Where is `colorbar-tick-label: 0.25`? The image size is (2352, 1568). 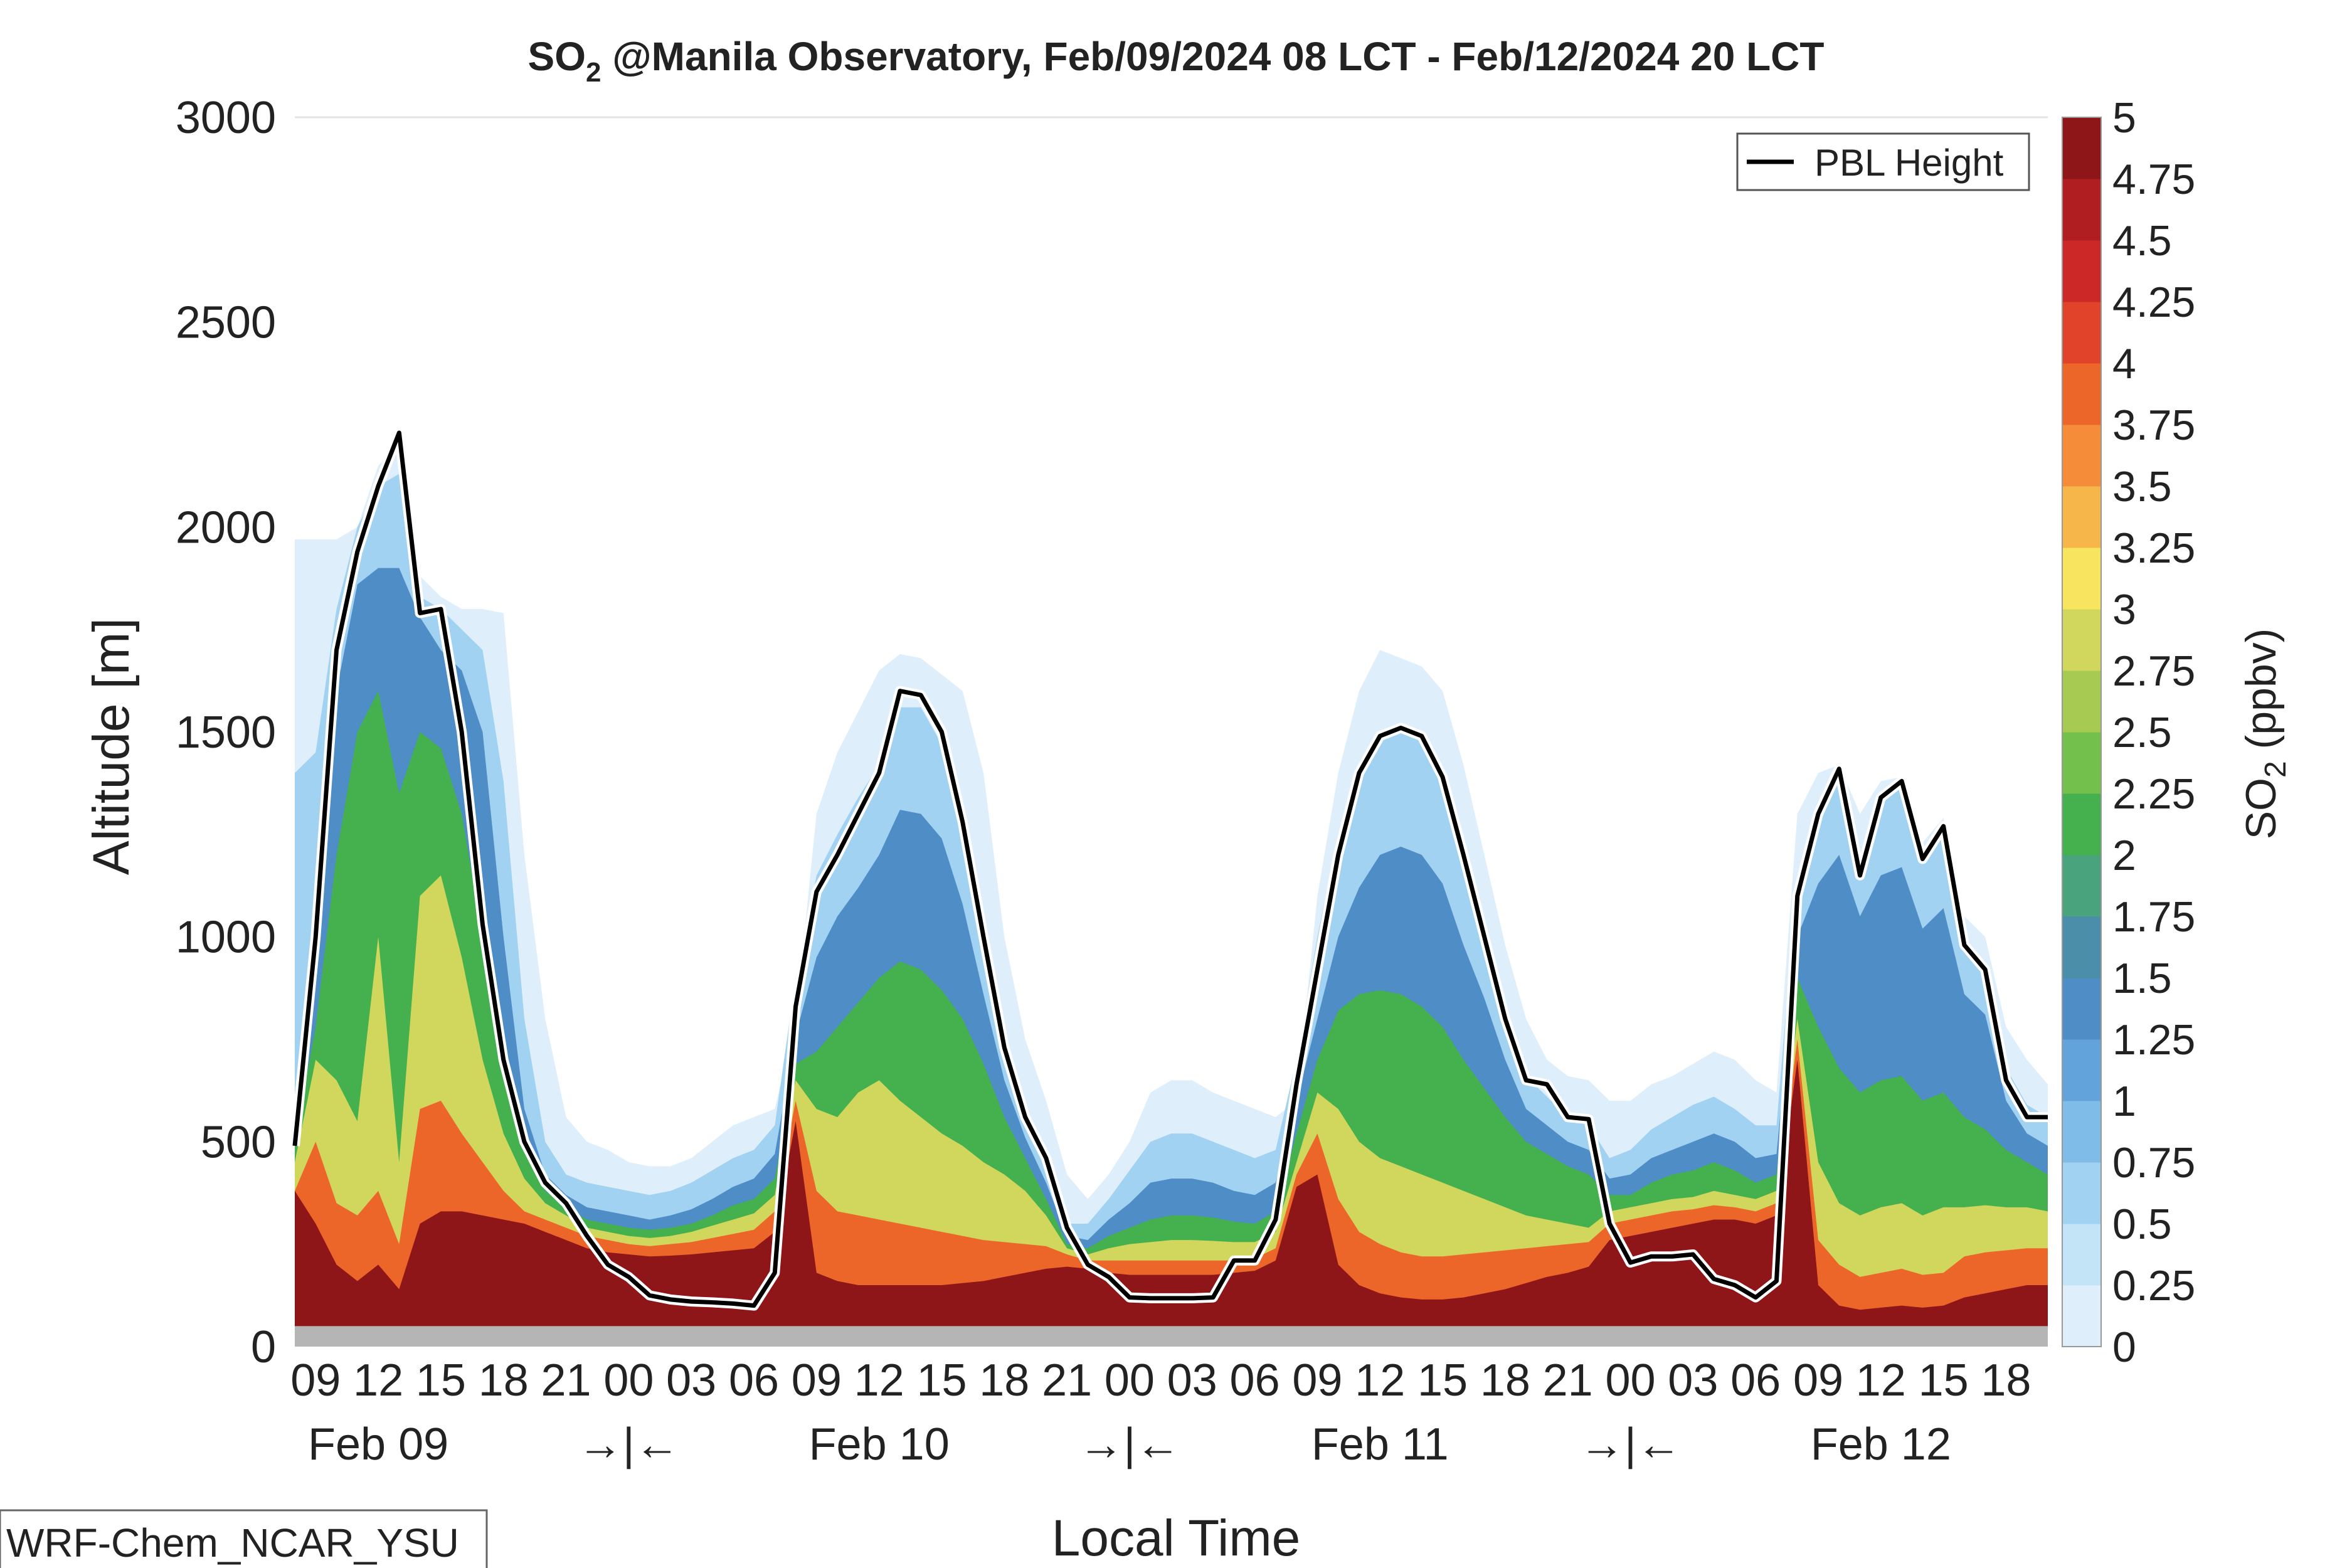 colorbar-tick-label: 0.25 is located at coordinates (2153, 1286).